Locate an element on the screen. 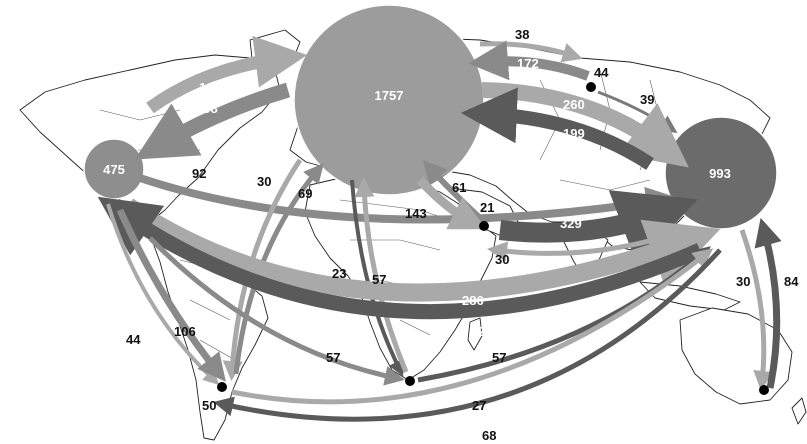  flow-eu-safrica-b is located at coordinates (381, 275).